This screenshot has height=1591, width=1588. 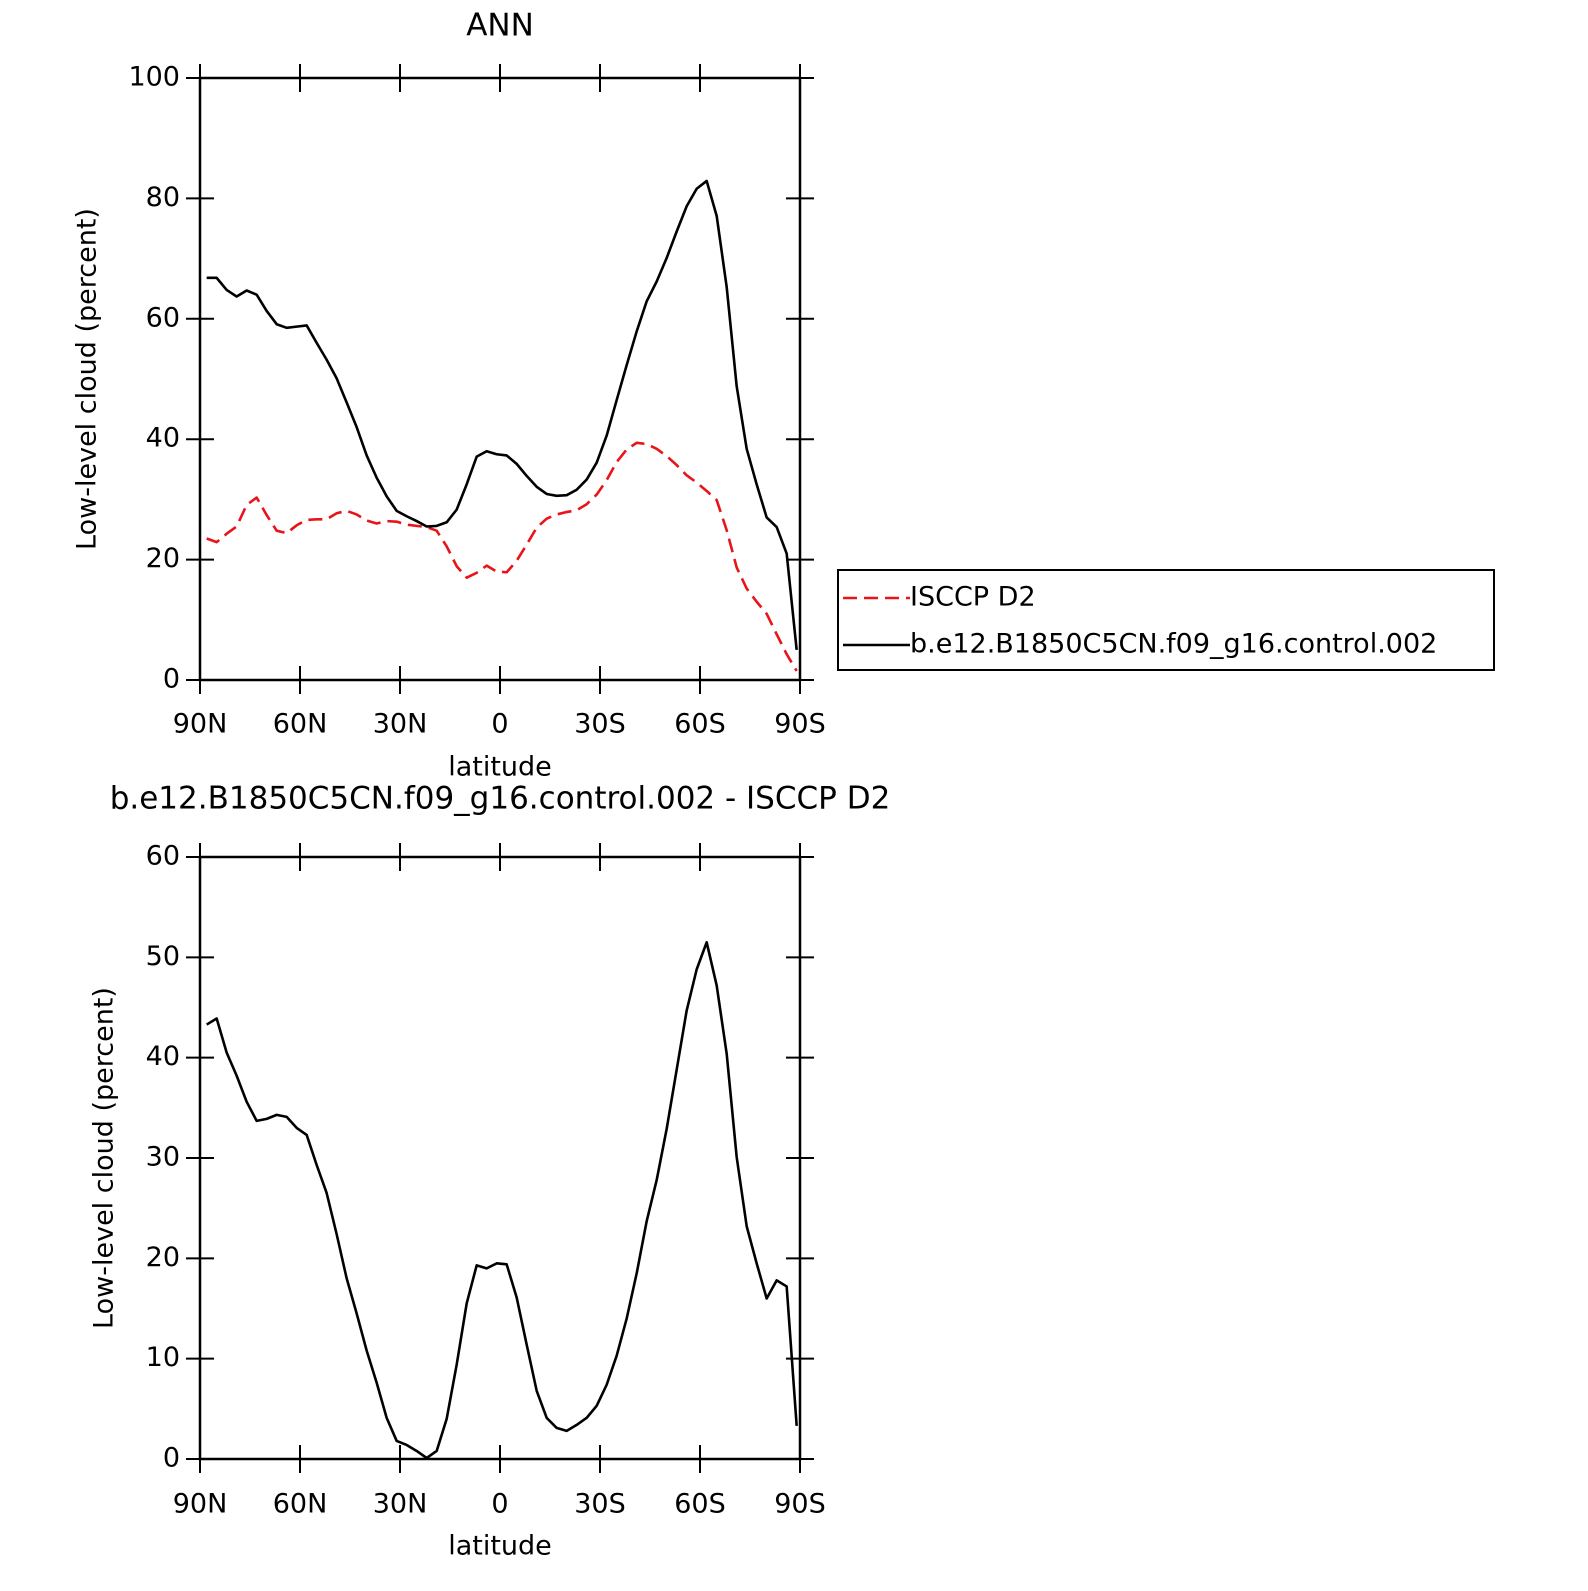 What do you see at coordinates (163, 1157) in the screenshot?
I see `y-tick-label: 30` at bounding box center [163, 1157].